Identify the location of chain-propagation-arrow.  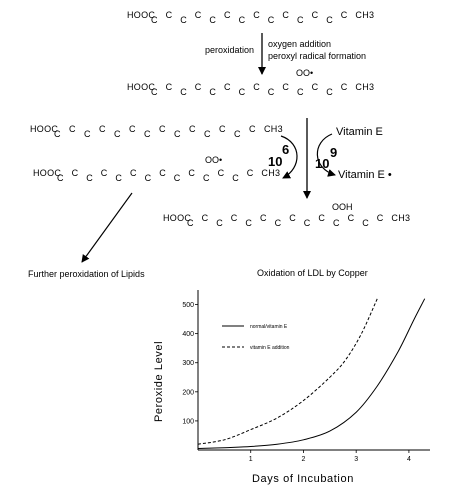
(289, 157).